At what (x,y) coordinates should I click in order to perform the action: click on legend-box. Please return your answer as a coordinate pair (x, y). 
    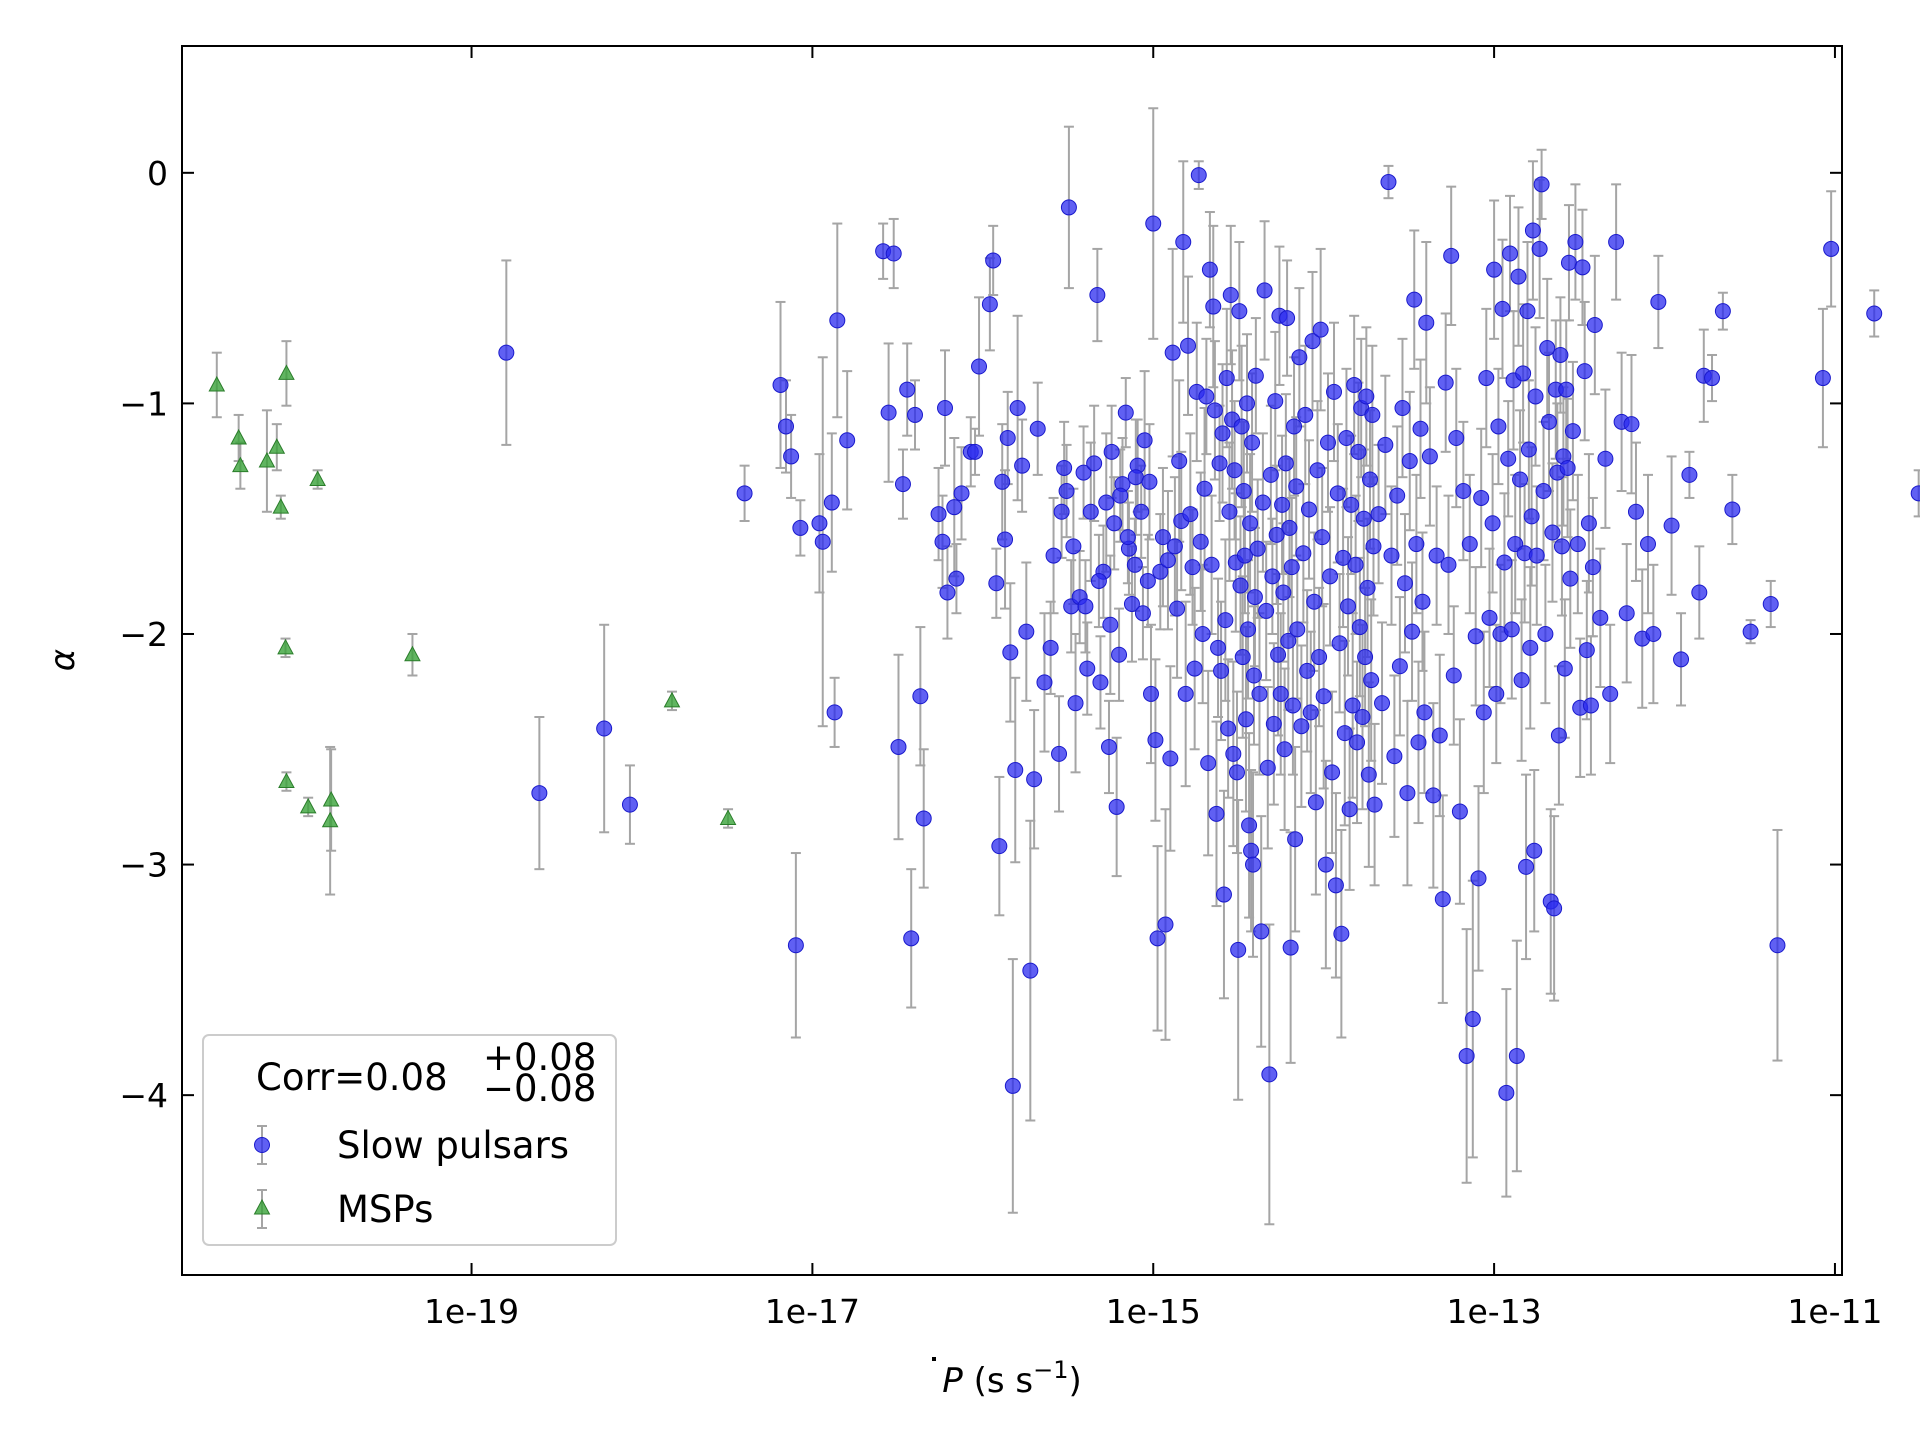
    Looking at the image, I should click on (409, 1140).